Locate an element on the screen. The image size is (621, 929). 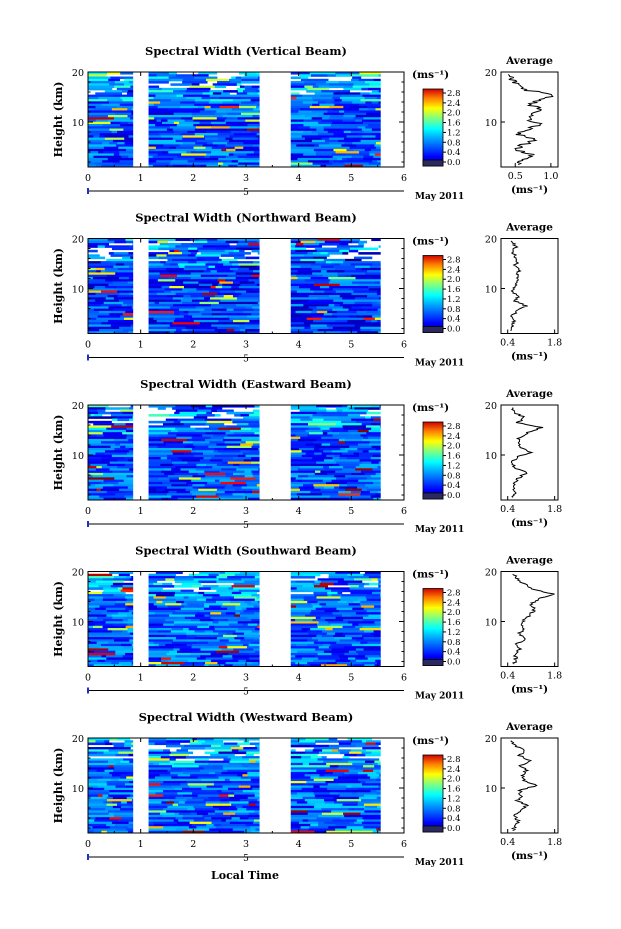
colorbar-tick-label: 2.0 is located at coordinates (454, 780).